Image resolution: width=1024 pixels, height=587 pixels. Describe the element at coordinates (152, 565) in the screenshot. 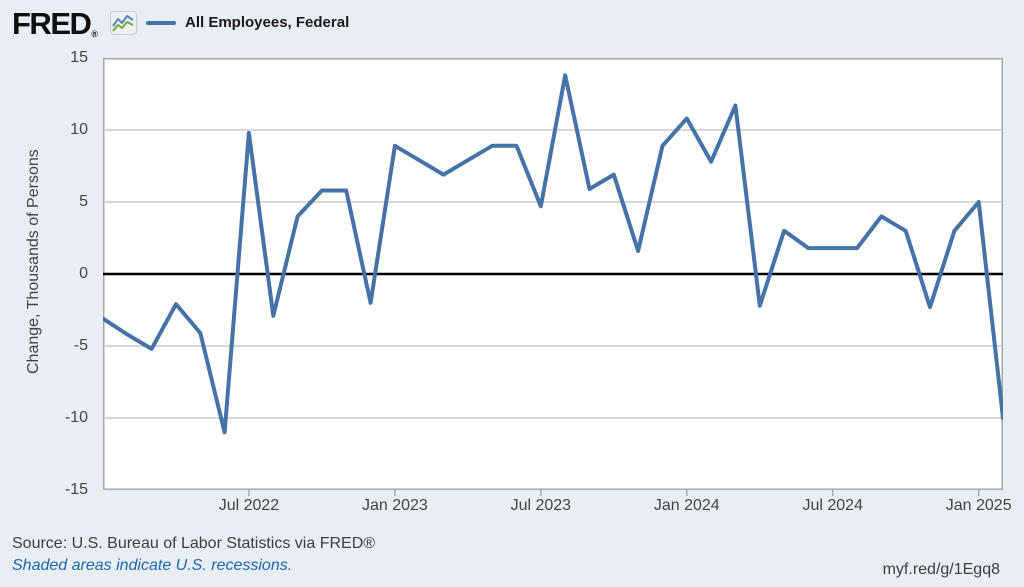

I see `recession-note: Shaded areas indicate U.S. recessions.` at that location.